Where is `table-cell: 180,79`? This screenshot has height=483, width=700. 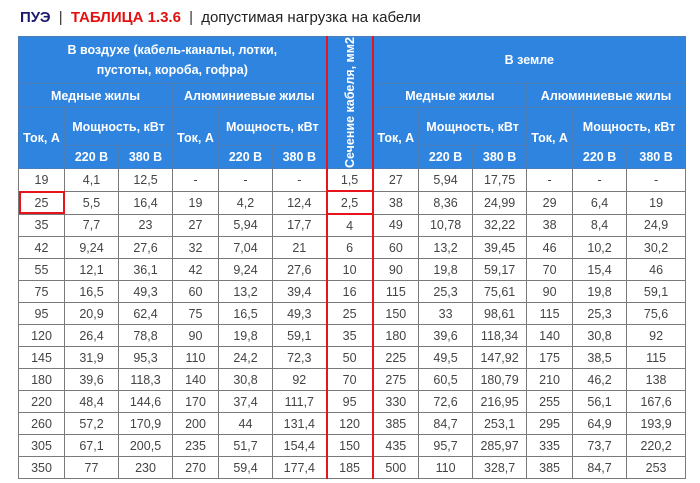 table-cell: 180,79 is located at coordinates (500, 380).